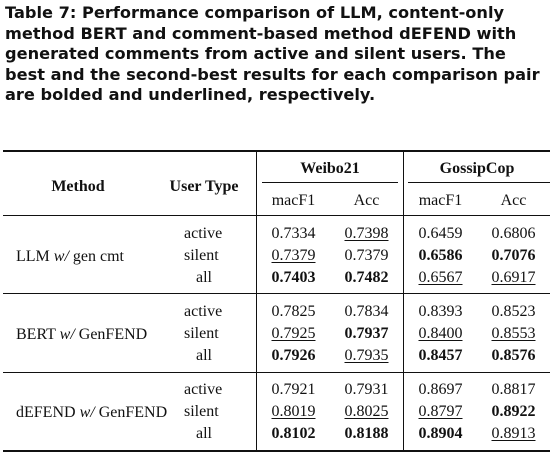 This screenshot has height=454, width=553. What do you see at coordinates (440, 277) in the screenshot?
I see `value-cell: 0.6567` at bounding box center [440, 277].